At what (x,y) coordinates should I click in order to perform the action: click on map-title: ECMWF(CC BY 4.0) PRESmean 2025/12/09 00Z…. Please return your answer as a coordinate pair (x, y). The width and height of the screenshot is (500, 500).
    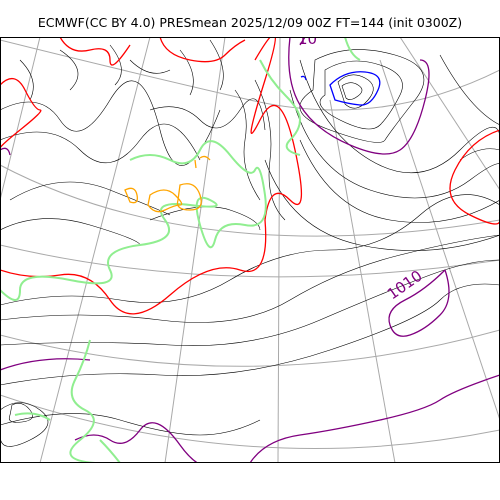
    Looking at the image, I should click on (250, 22).